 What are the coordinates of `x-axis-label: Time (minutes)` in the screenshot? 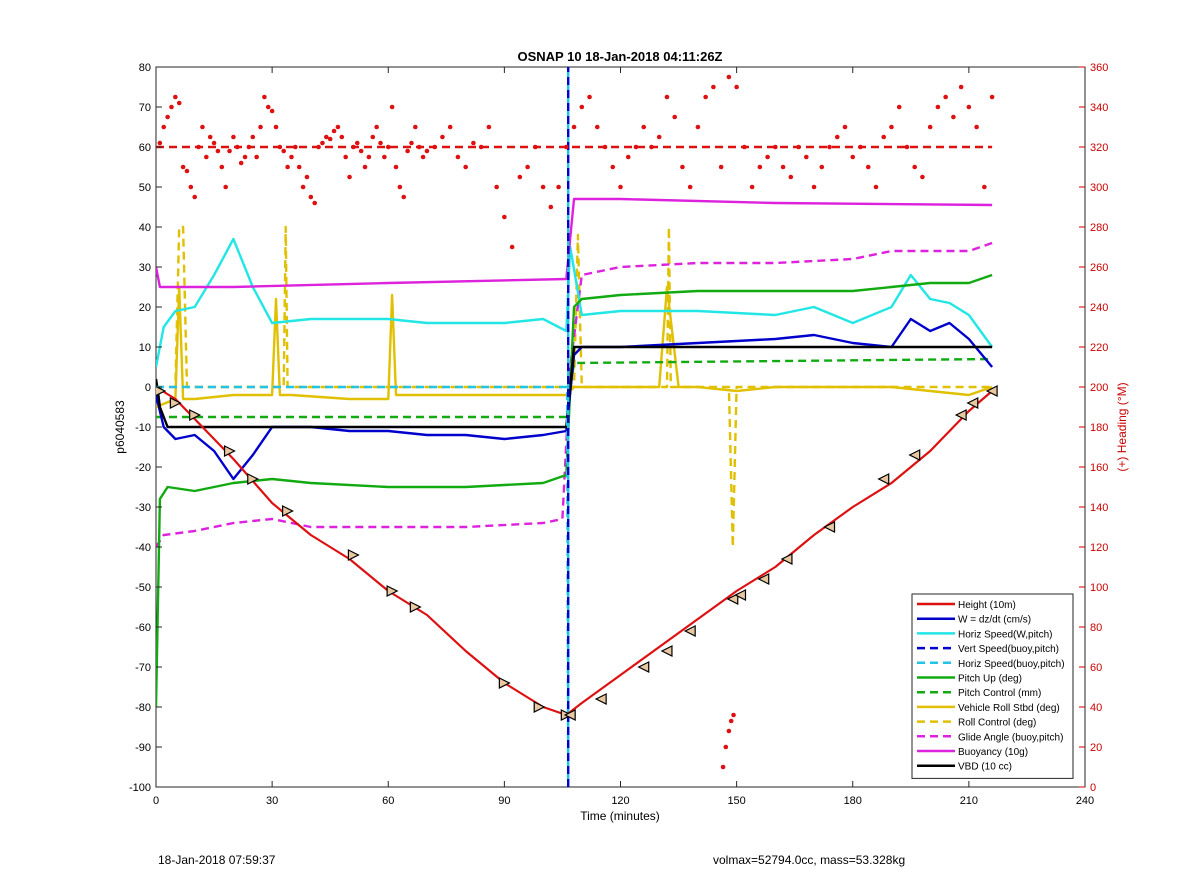 It's located at (620, 816).